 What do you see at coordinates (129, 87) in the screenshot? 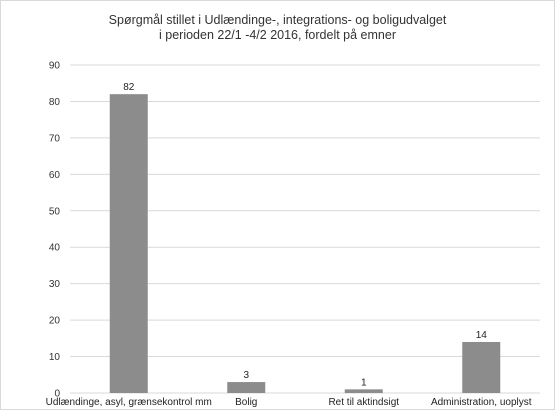
I see `data-label-0: 82` at bounding box center [129, 87].